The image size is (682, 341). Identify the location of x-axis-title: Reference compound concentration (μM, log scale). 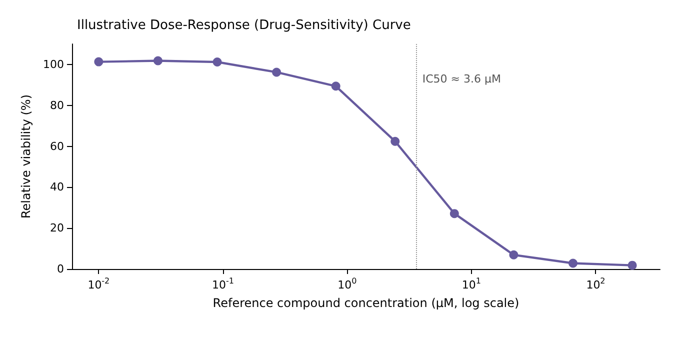
(366, 303).